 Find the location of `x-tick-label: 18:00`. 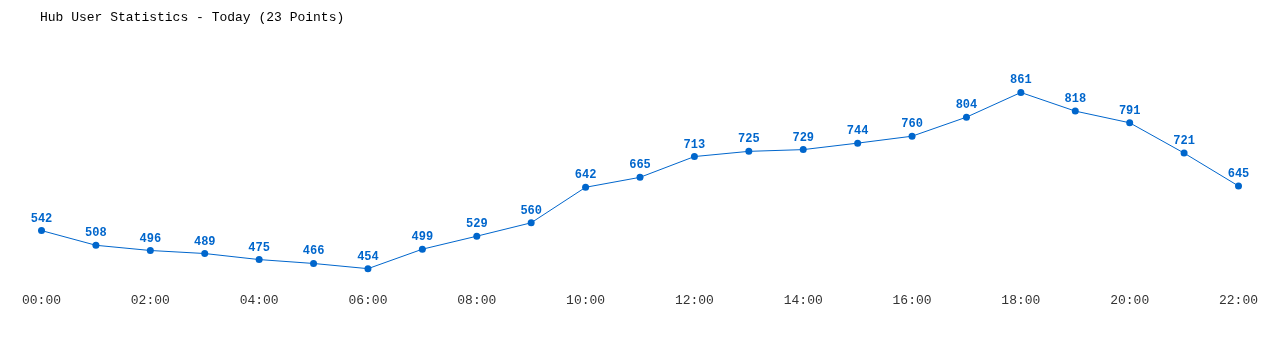

x-tick-label: 18:00 is located at coordinates (1021, 300).